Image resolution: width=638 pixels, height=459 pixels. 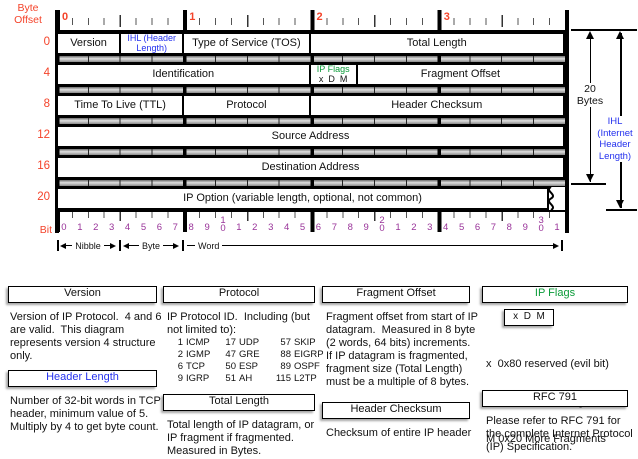 I want to click on field-label: Protocol, so click(x=246, y=105).